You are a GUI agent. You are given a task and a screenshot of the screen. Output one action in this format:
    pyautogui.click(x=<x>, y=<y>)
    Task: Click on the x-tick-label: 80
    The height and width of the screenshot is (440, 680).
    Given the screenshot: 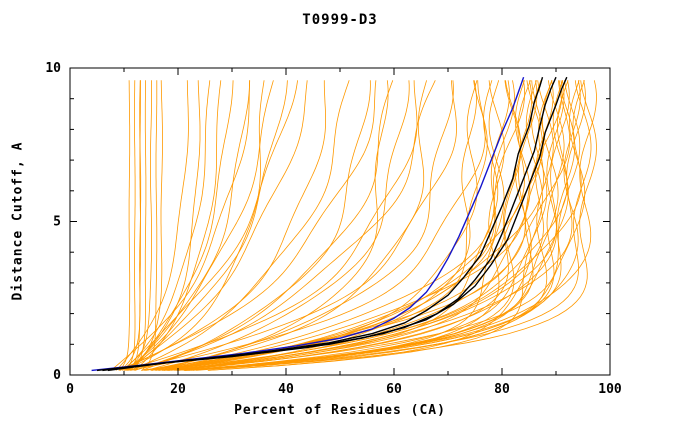 What is the action you would take?
    pyautogui.click(x=502, y=389)
    